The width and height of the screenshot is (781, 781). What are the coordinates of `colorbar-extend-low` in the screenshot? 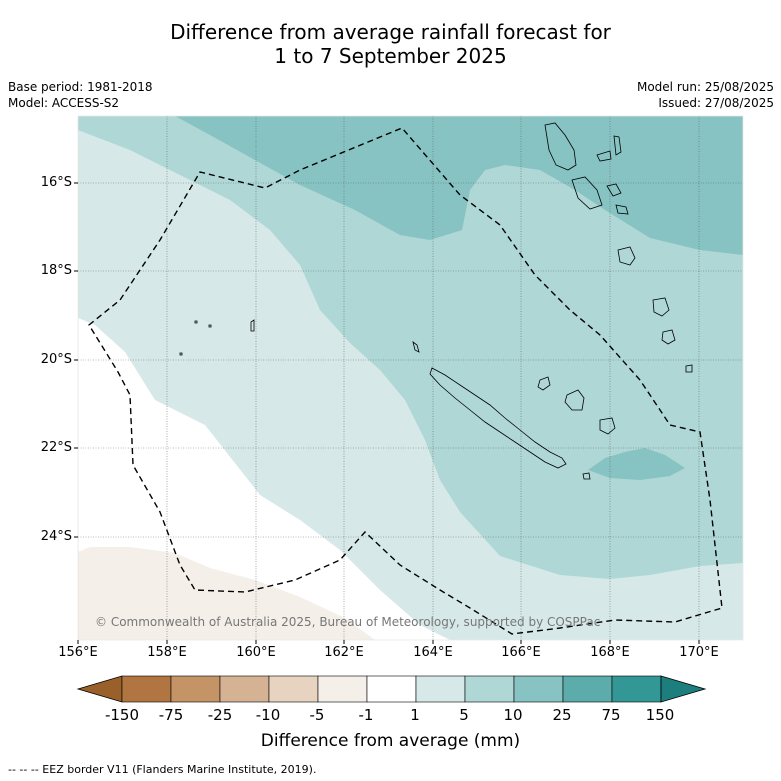 It's located at (99, 689).